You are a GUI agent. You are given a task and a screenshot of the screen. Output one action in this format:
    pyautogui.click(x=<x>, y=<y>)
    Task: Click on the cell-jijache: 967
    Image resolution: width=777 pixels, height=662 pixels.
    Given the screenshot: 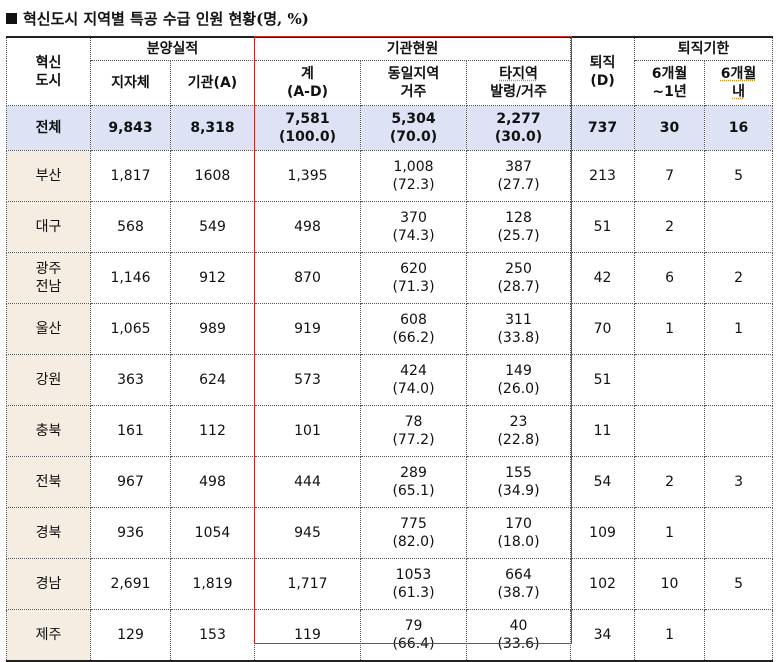 What is the action you would take?
    pyautogui.click(x=130, y=482)
    